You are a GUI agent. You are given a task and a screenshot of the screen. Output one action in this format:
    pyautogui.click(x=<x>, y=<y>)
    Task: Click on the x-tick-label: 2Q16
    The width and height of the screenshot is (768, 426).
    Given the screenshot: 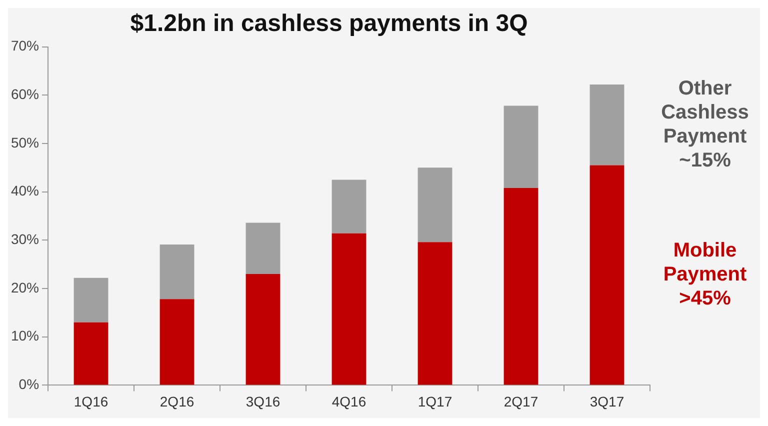 What is the action you would take?
    pyautogui.click(x=177, y=401)
    